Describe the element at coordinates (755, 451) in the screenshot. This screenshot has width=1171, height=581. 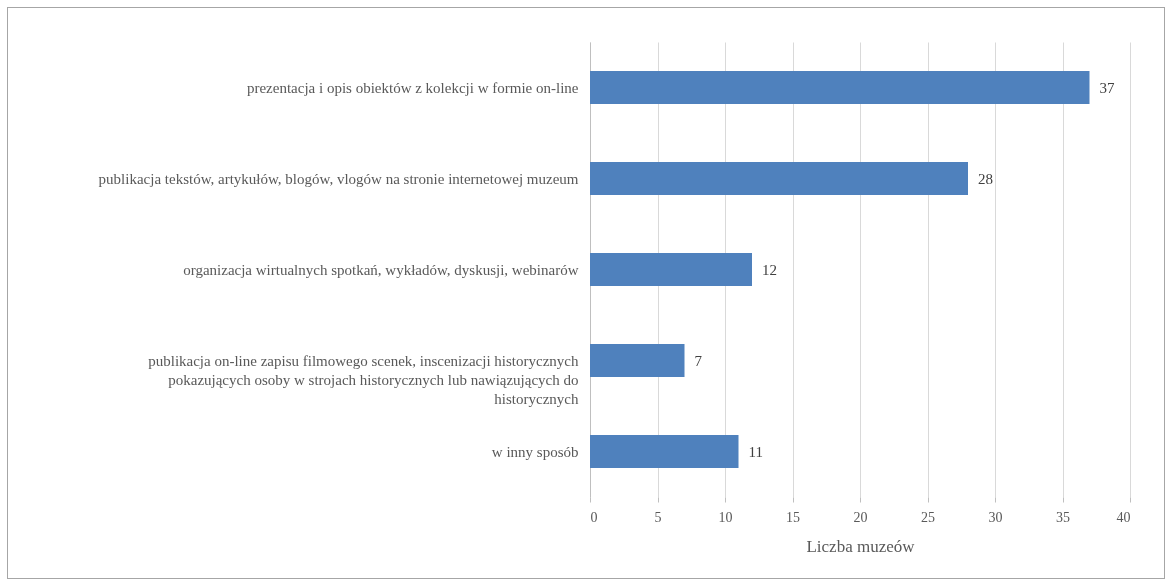
I see `data-label: 11` at that location.